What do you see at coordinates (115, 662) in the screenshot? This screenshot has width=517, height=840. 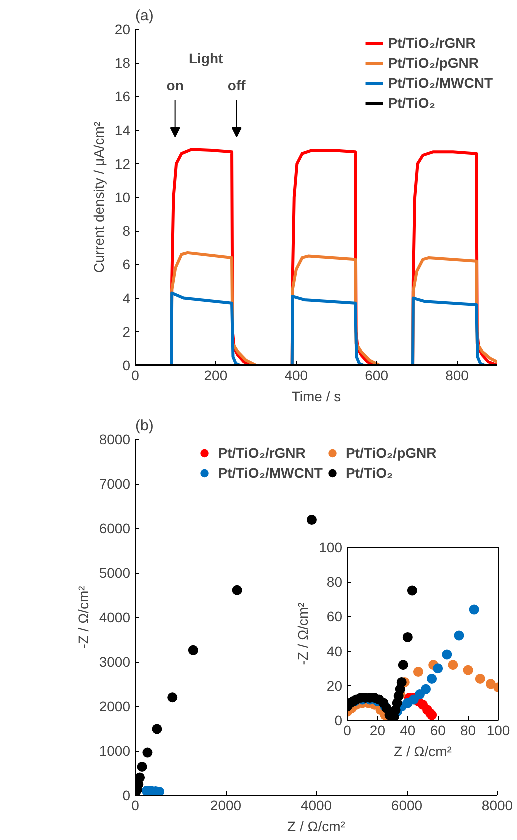 I see `y-tick-label: 3000` at bounding box center [115, 662].